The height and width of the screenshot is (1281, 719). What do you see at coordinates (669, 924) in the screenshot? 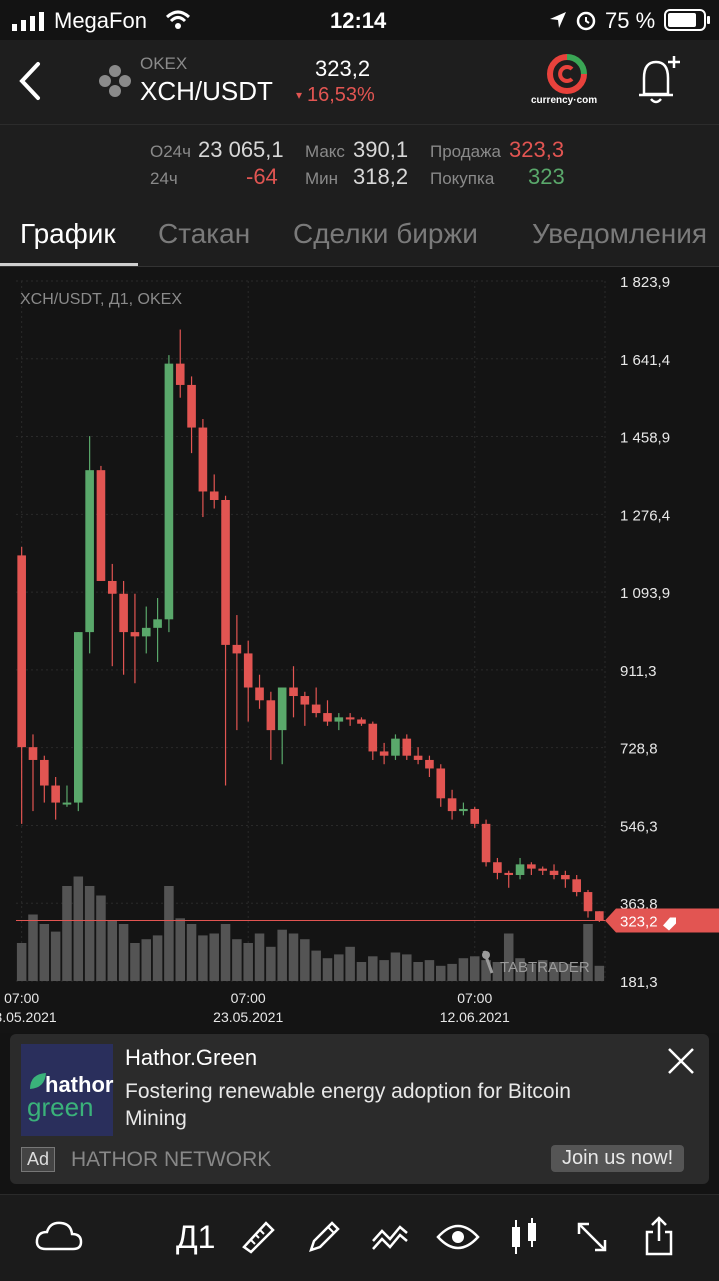
I see `price-tag-icon` at bounding box center [669, 924].